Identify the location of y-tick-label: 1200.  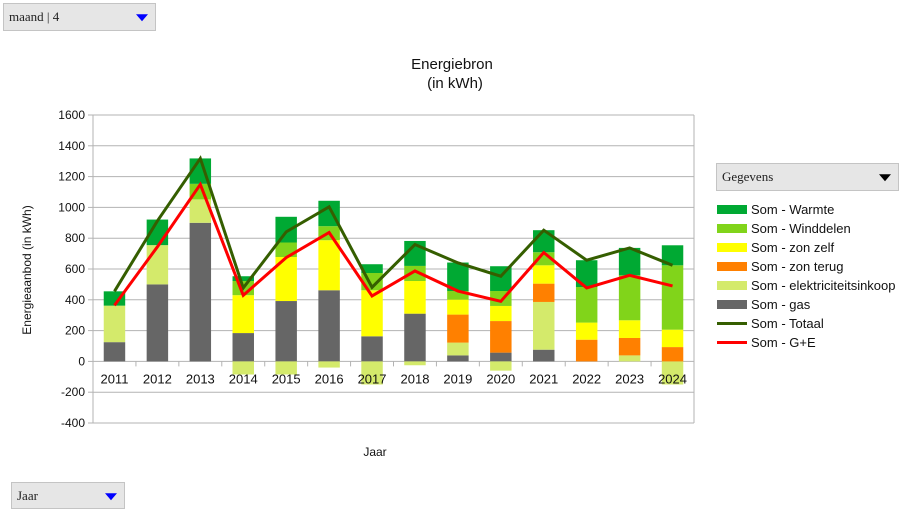
(71, 177).